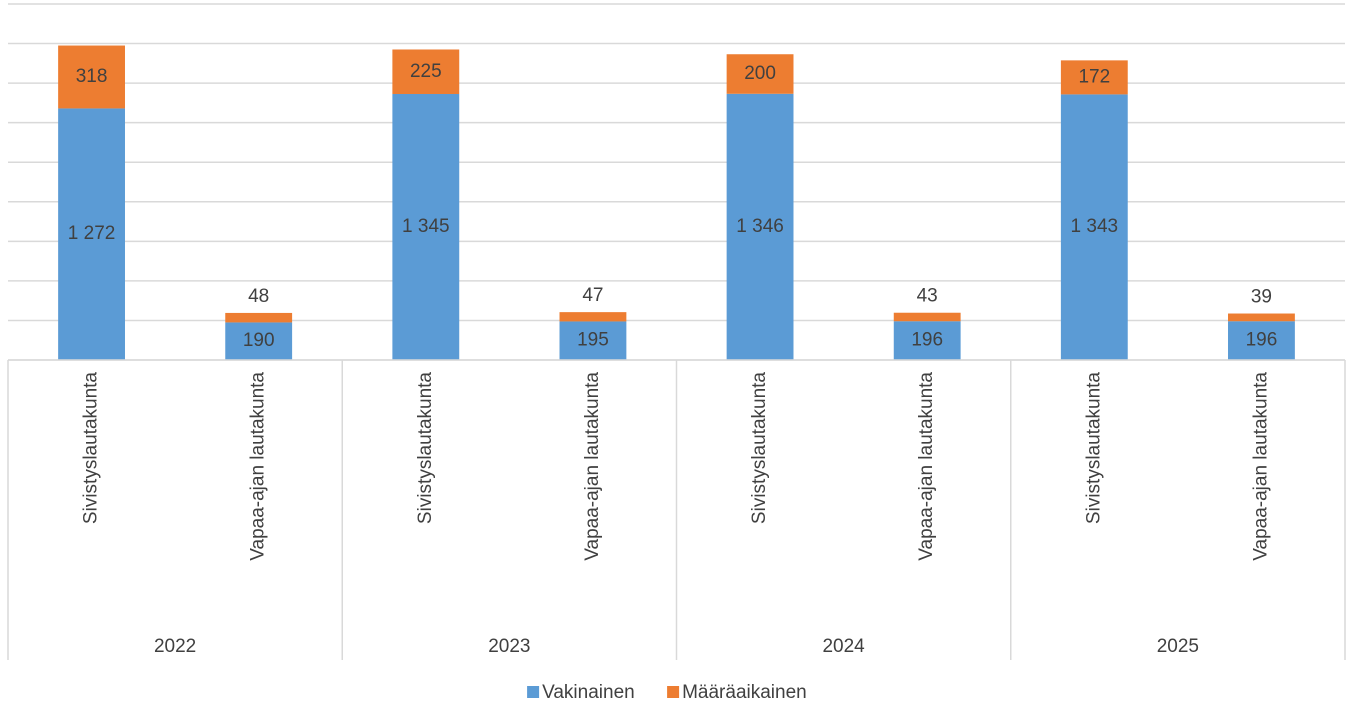 This screenshot has height=713, width=1352. I want to click on data-label: 43, so click(927, 296).